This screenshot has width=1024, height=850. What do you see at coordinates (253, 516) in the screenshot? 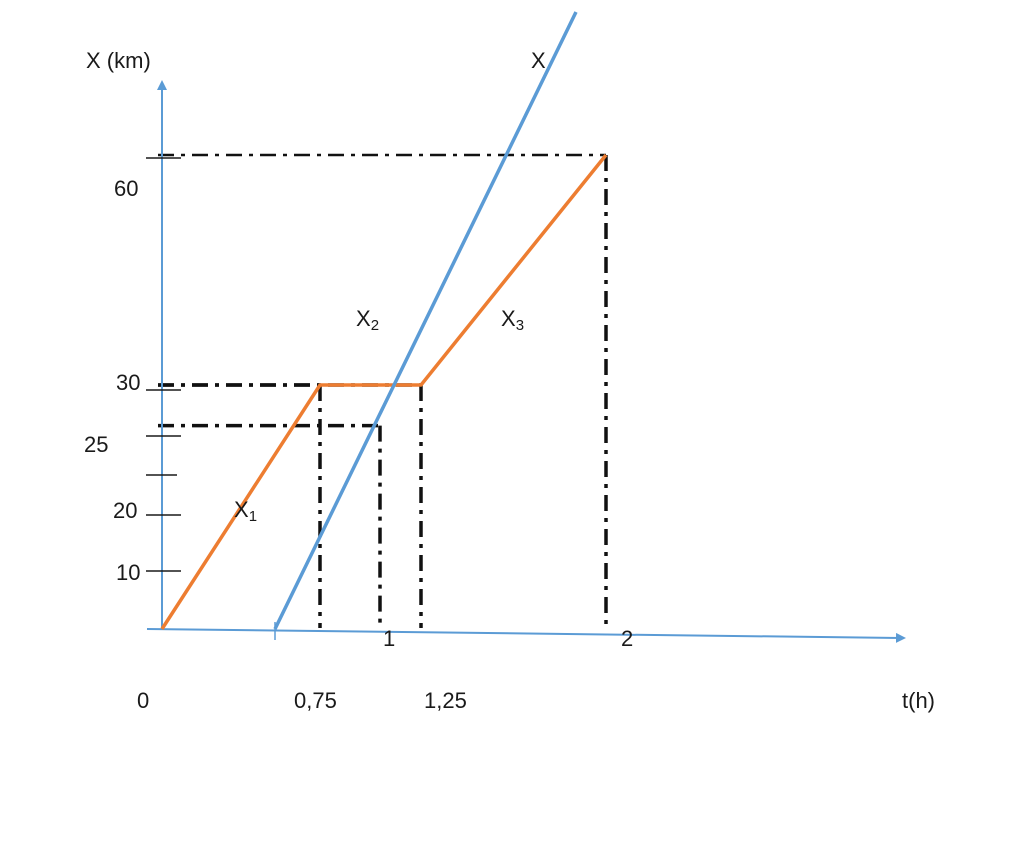
I see `curve-label-x1-sub: 1` at bounding box center [253, 516].